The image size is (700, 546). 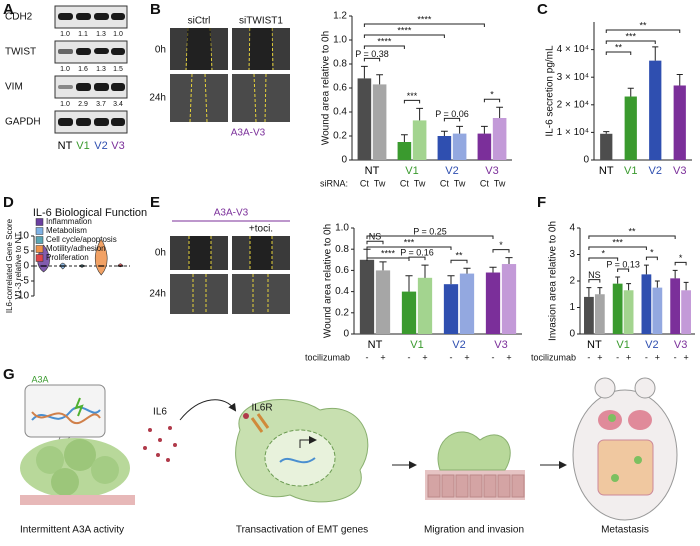 I want to click on schematic-label: IL6, so click(x=160, y=412).